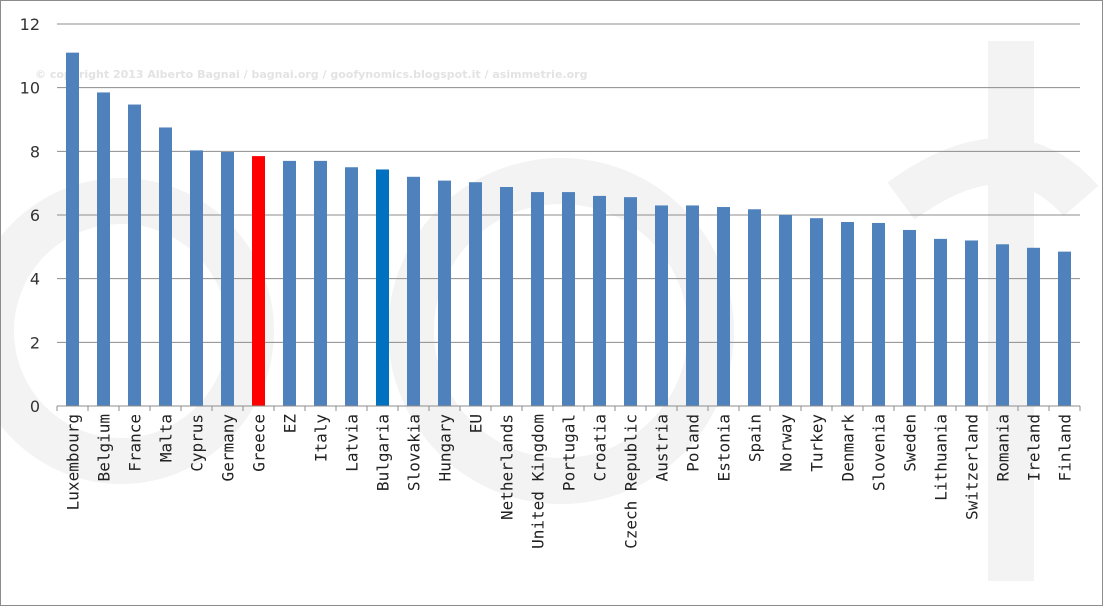  Describe the element at coordinates (724, 447) in the screenshot. I see `x-tick-label: Estonia` at that location.